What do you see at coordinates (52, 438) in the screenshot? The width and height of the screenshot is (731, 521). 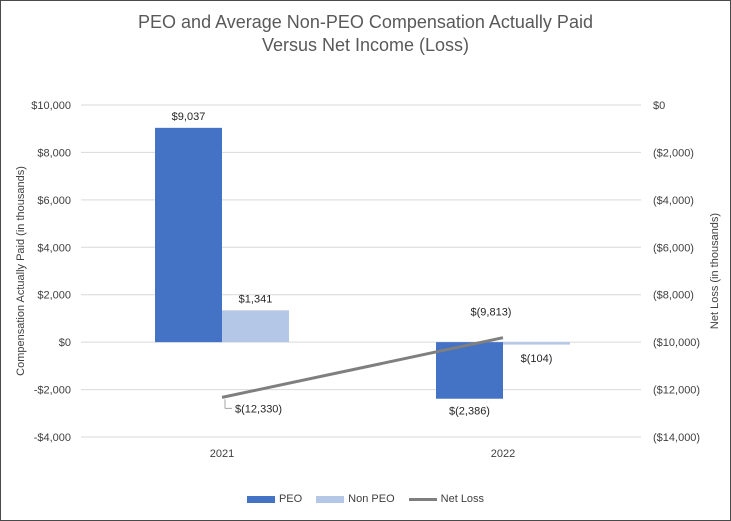 I see `y-left-tick-label: -$4,000` at bounding box center [52, 438].